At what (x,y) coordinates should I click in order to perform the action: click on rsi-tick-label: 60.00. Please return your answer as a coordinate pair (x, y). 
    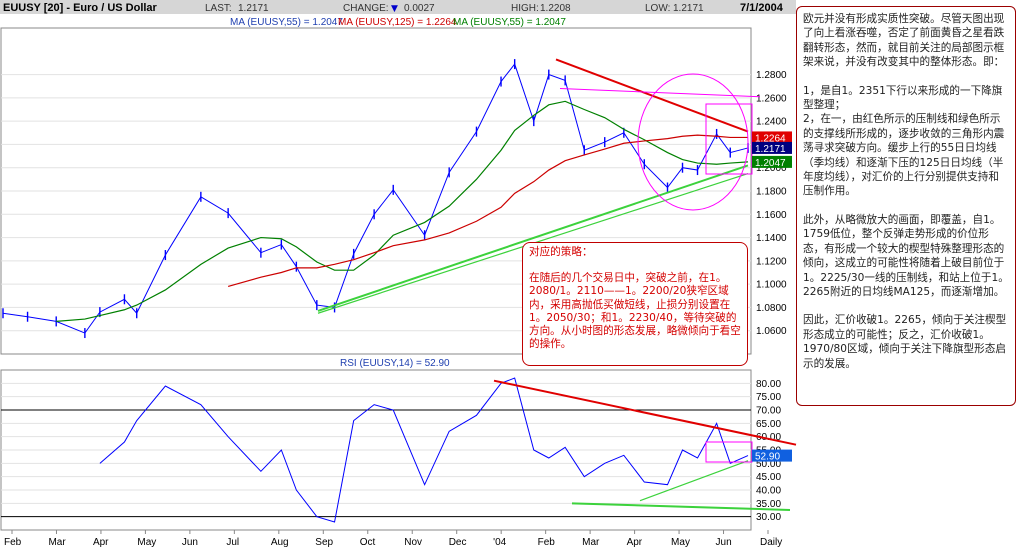
    Looking at the image, I should click on (768, 437).